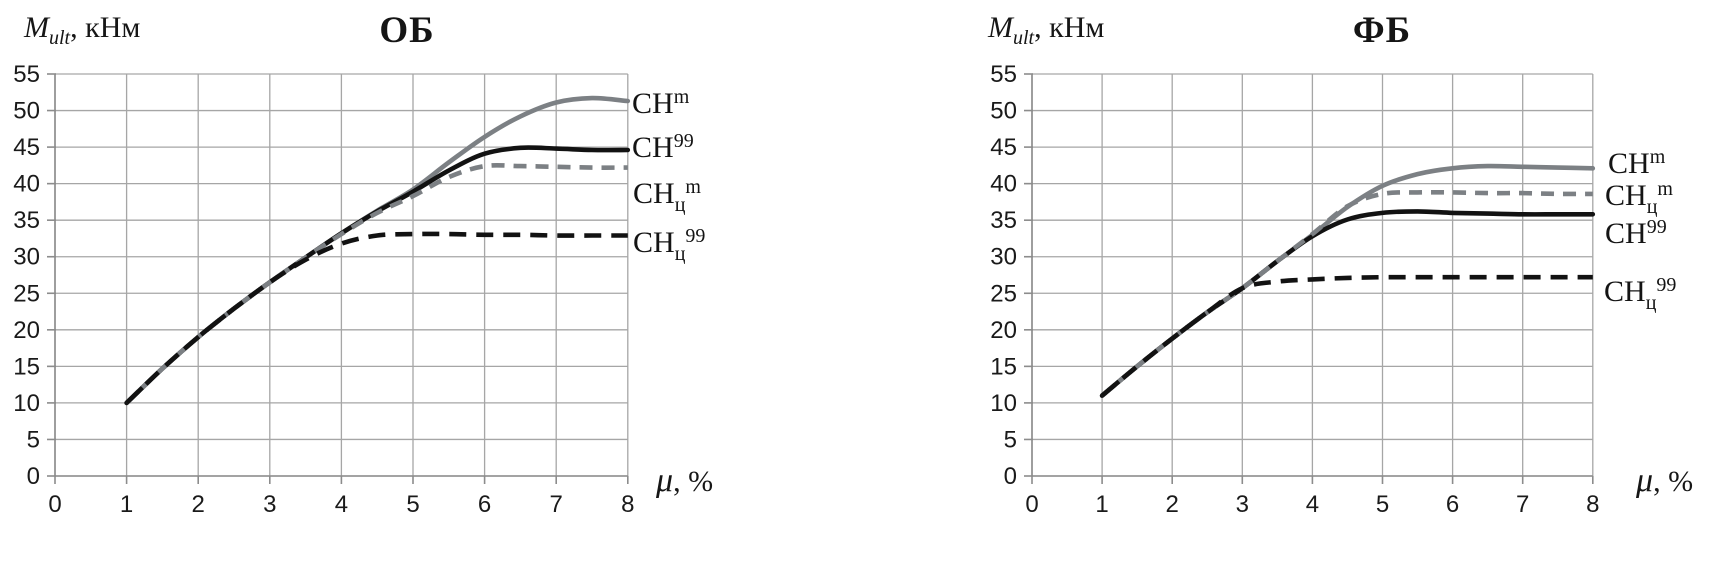  I want to click on fb-legend-label-cn-99: СН99, so click(1636, 236).